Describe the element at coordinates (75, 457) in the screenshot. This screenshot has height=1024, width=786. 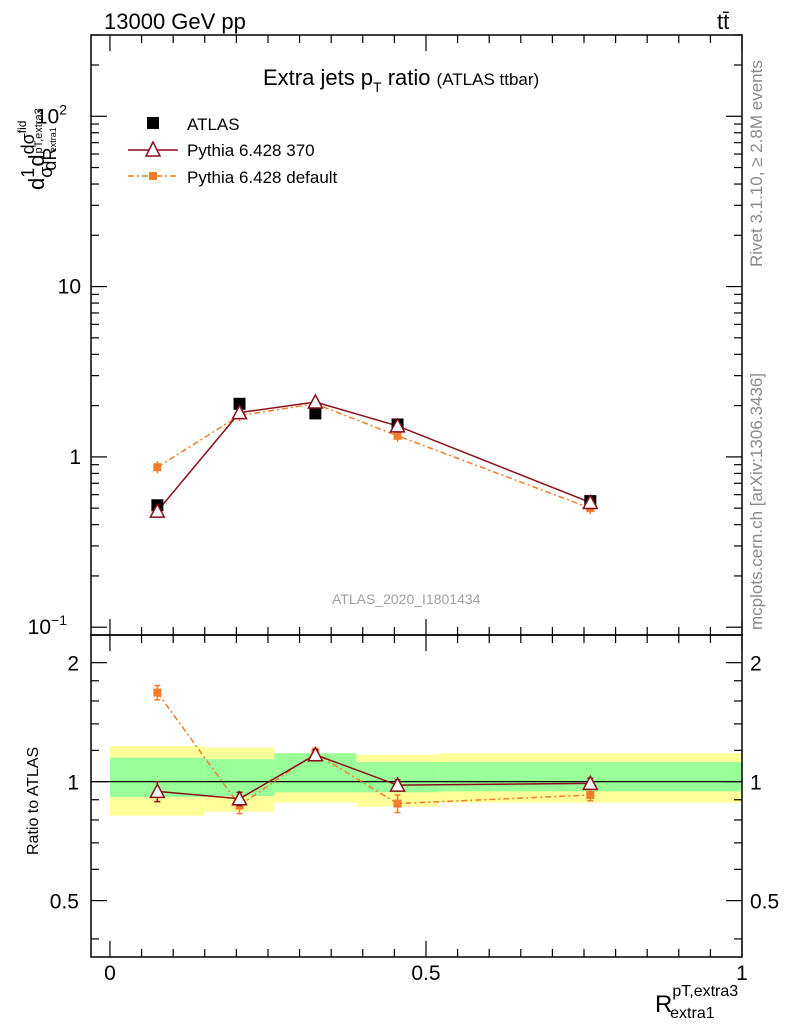
I see `main-y-tick-label: 1` at that location.